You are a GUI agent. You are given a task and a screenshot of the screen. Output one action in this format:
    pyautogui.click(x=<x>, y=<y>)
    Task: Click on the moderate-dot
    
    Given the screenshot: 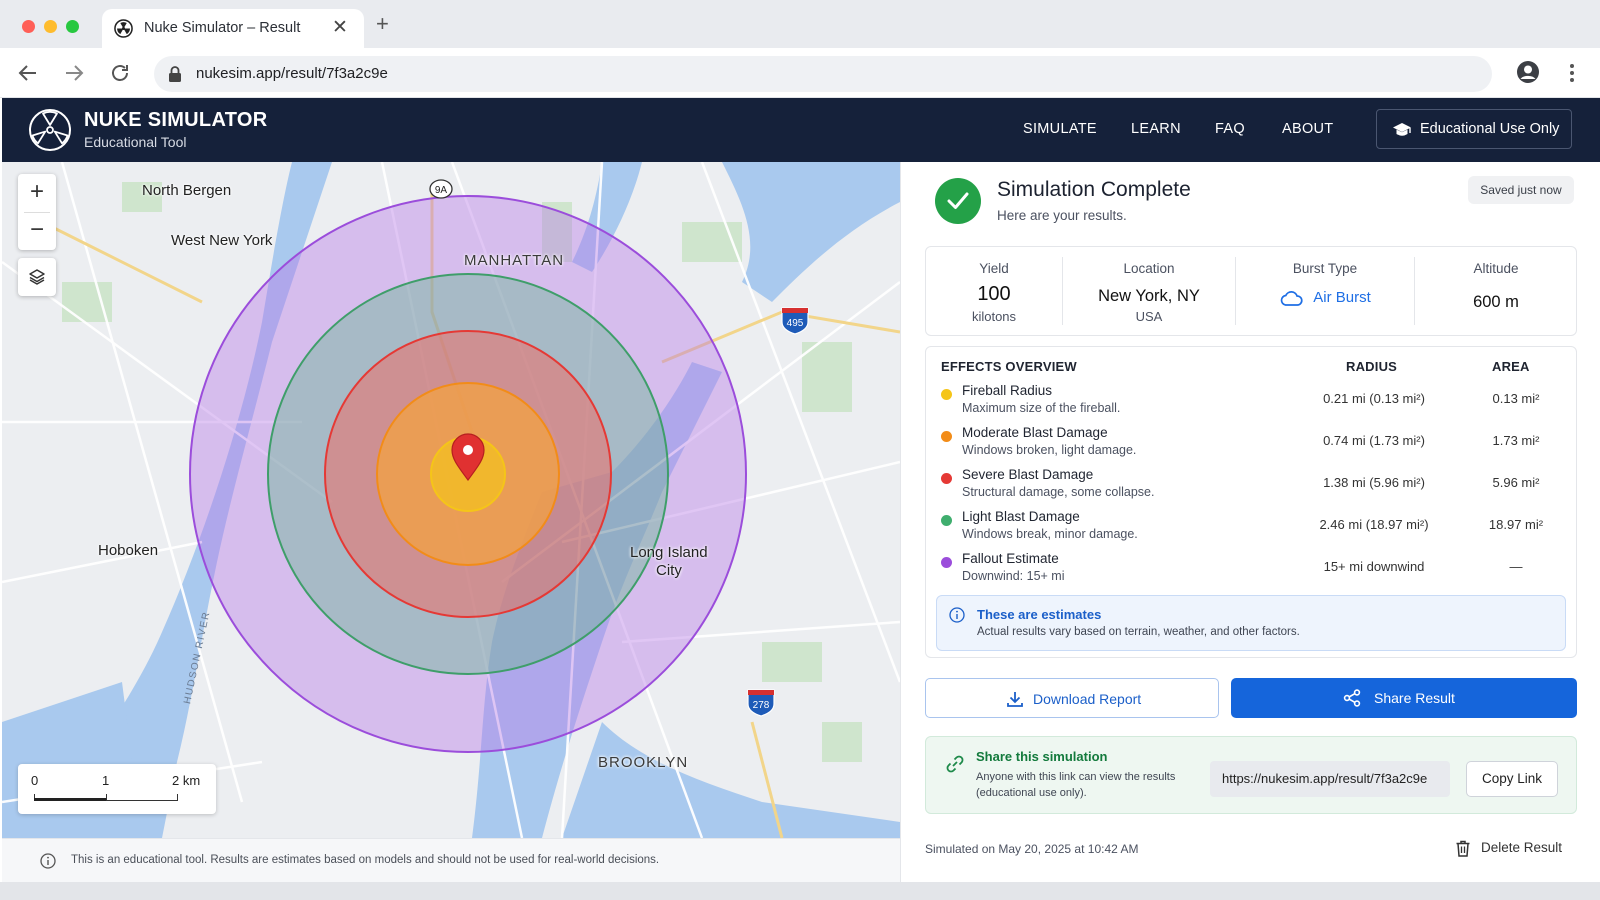 What is the action you would take?
    pyautogui.click(x=946, y=436)
    